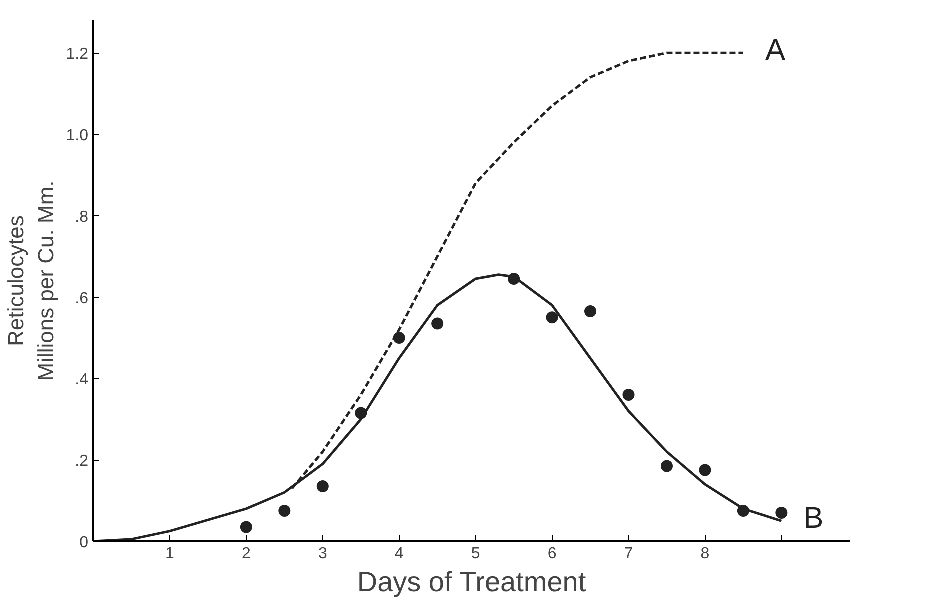 The image size is (932, 612). I want to click on y-tick-label: .2, so click(82, 461).